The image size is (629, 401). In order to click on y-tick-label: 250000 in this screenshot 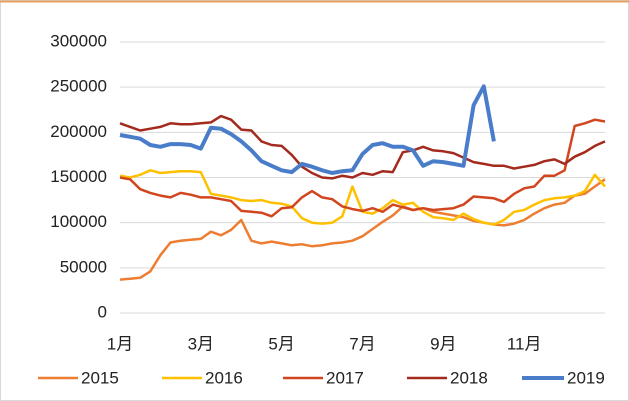, I will do `click(78, 86)`.